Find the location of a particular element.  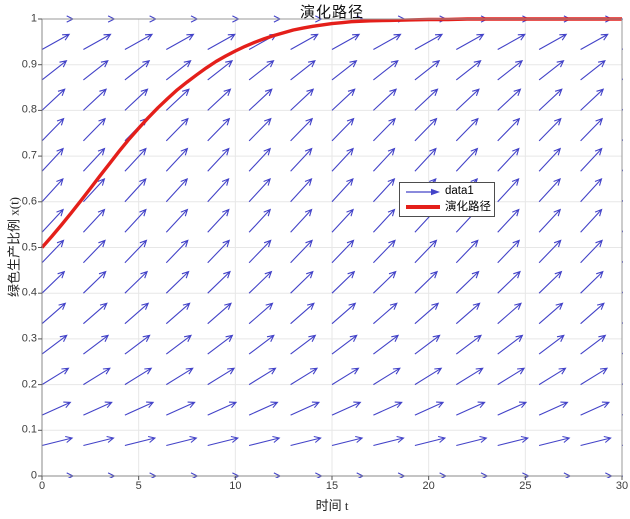

legend-quiver-arrow-icon is located at coordinates (423, 191).